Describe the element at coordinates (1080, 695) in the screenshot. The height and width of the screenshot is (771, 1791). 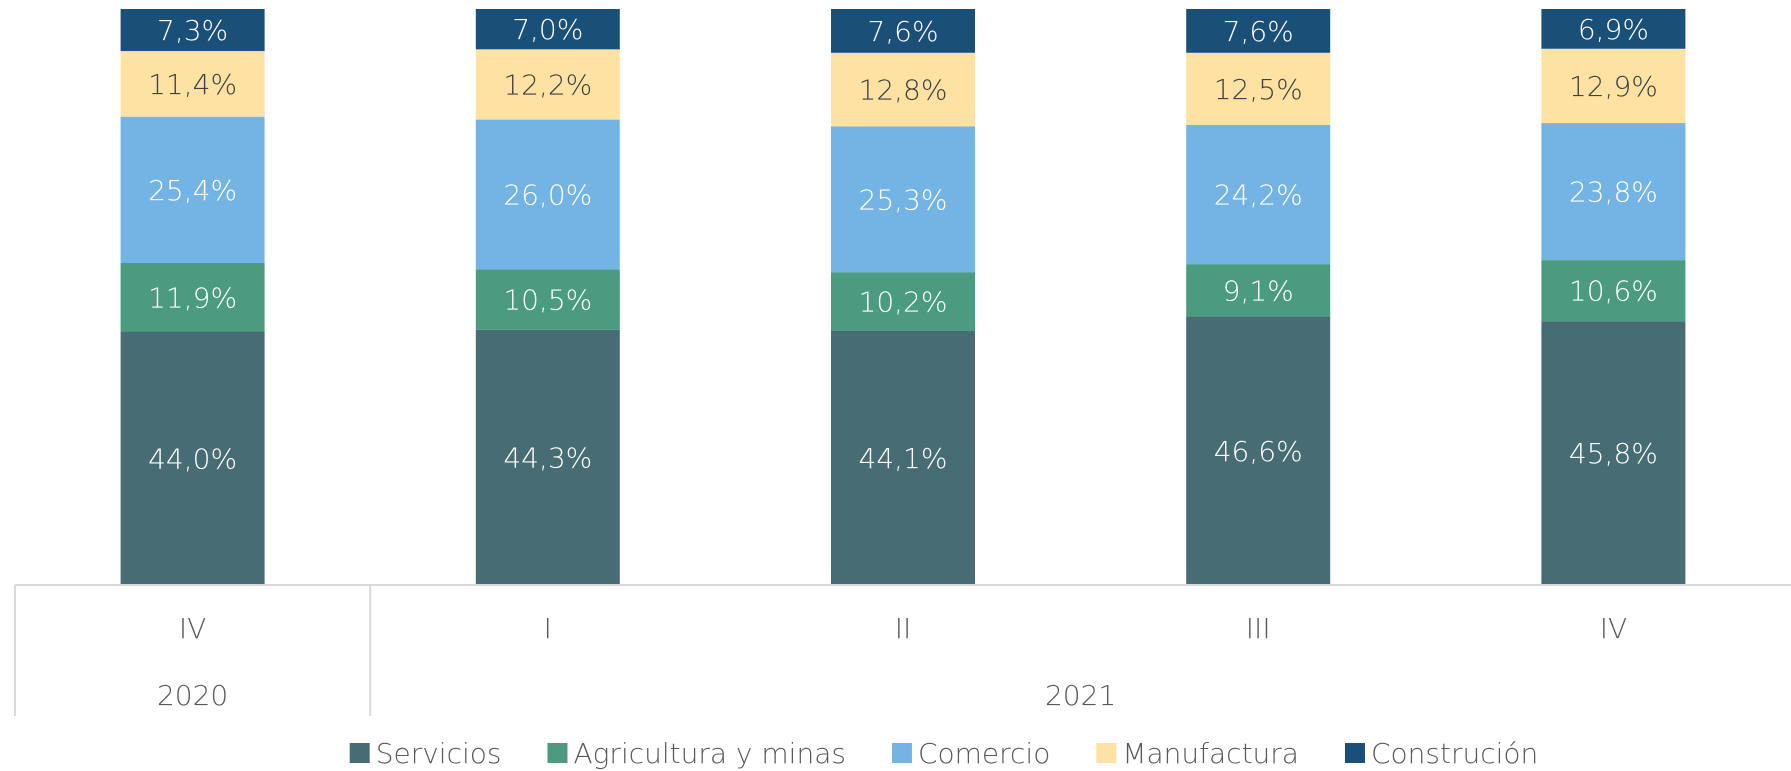
I see `group-label: 2021` at that location.